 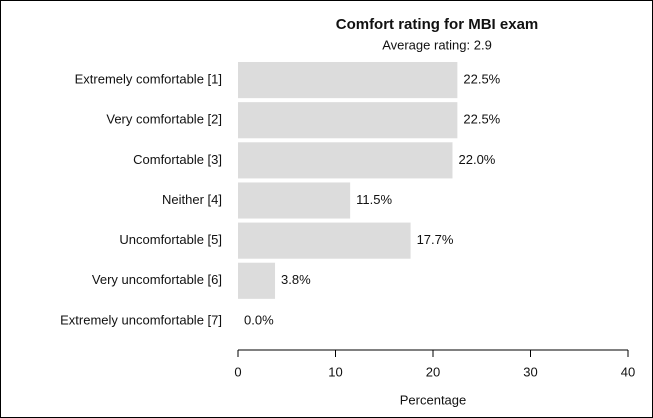 What do you see at coordinates (530, 371) in the screenshot?
I see `x-tick-label: 30` at bounding box center [530, 371].